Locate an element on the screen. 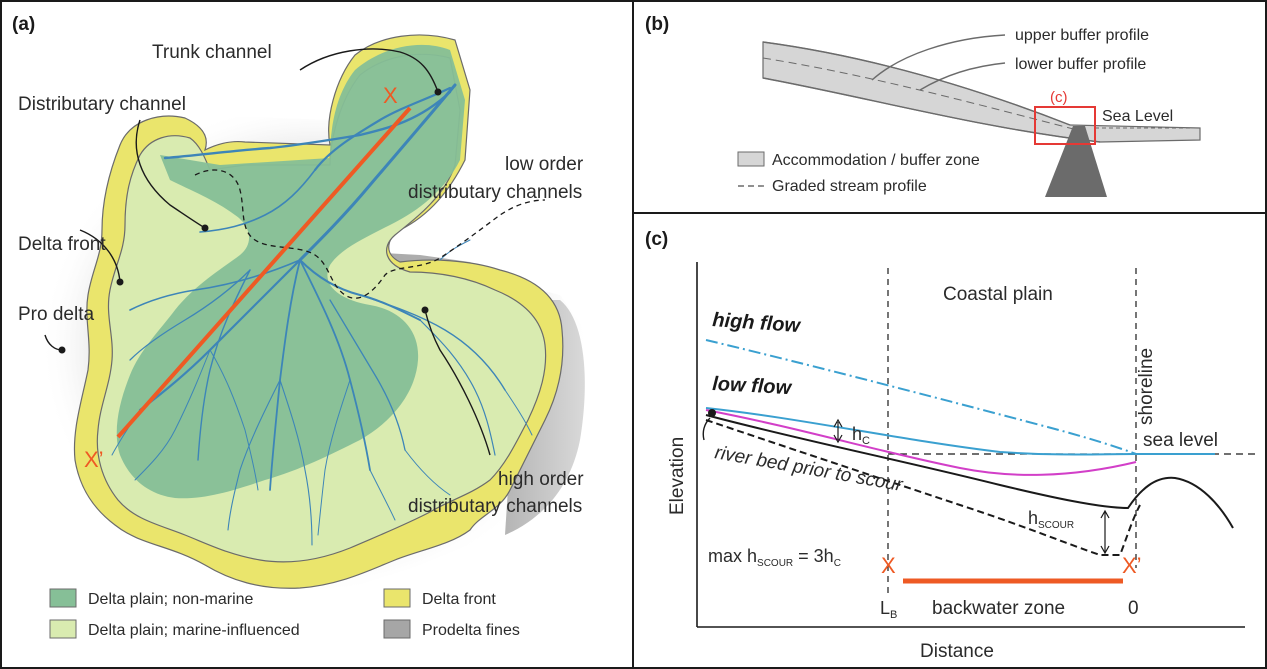  cross-section-start-label: X is located at coordinates (390, 95).